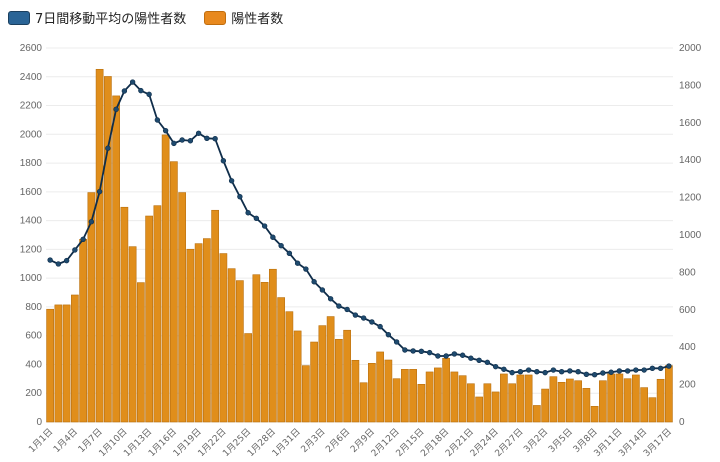 The width and height of the screenshot is (720, 462). Describe the element at coordinates (31, 134) in the screenshot. I see `left-axis-tick: 2000` at that location.